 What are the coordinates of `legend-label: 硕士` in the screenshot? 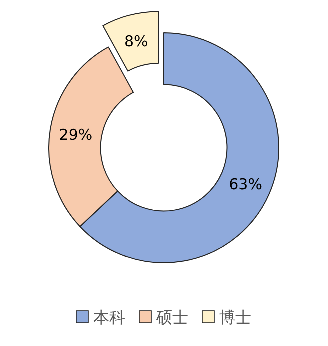 It's located at (172, 317).